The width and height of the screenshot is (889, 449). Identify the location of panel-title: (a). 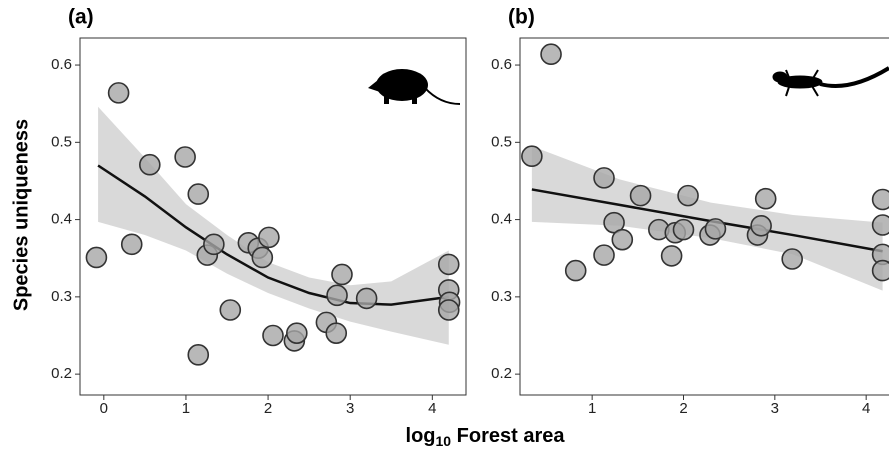
(81, 17).